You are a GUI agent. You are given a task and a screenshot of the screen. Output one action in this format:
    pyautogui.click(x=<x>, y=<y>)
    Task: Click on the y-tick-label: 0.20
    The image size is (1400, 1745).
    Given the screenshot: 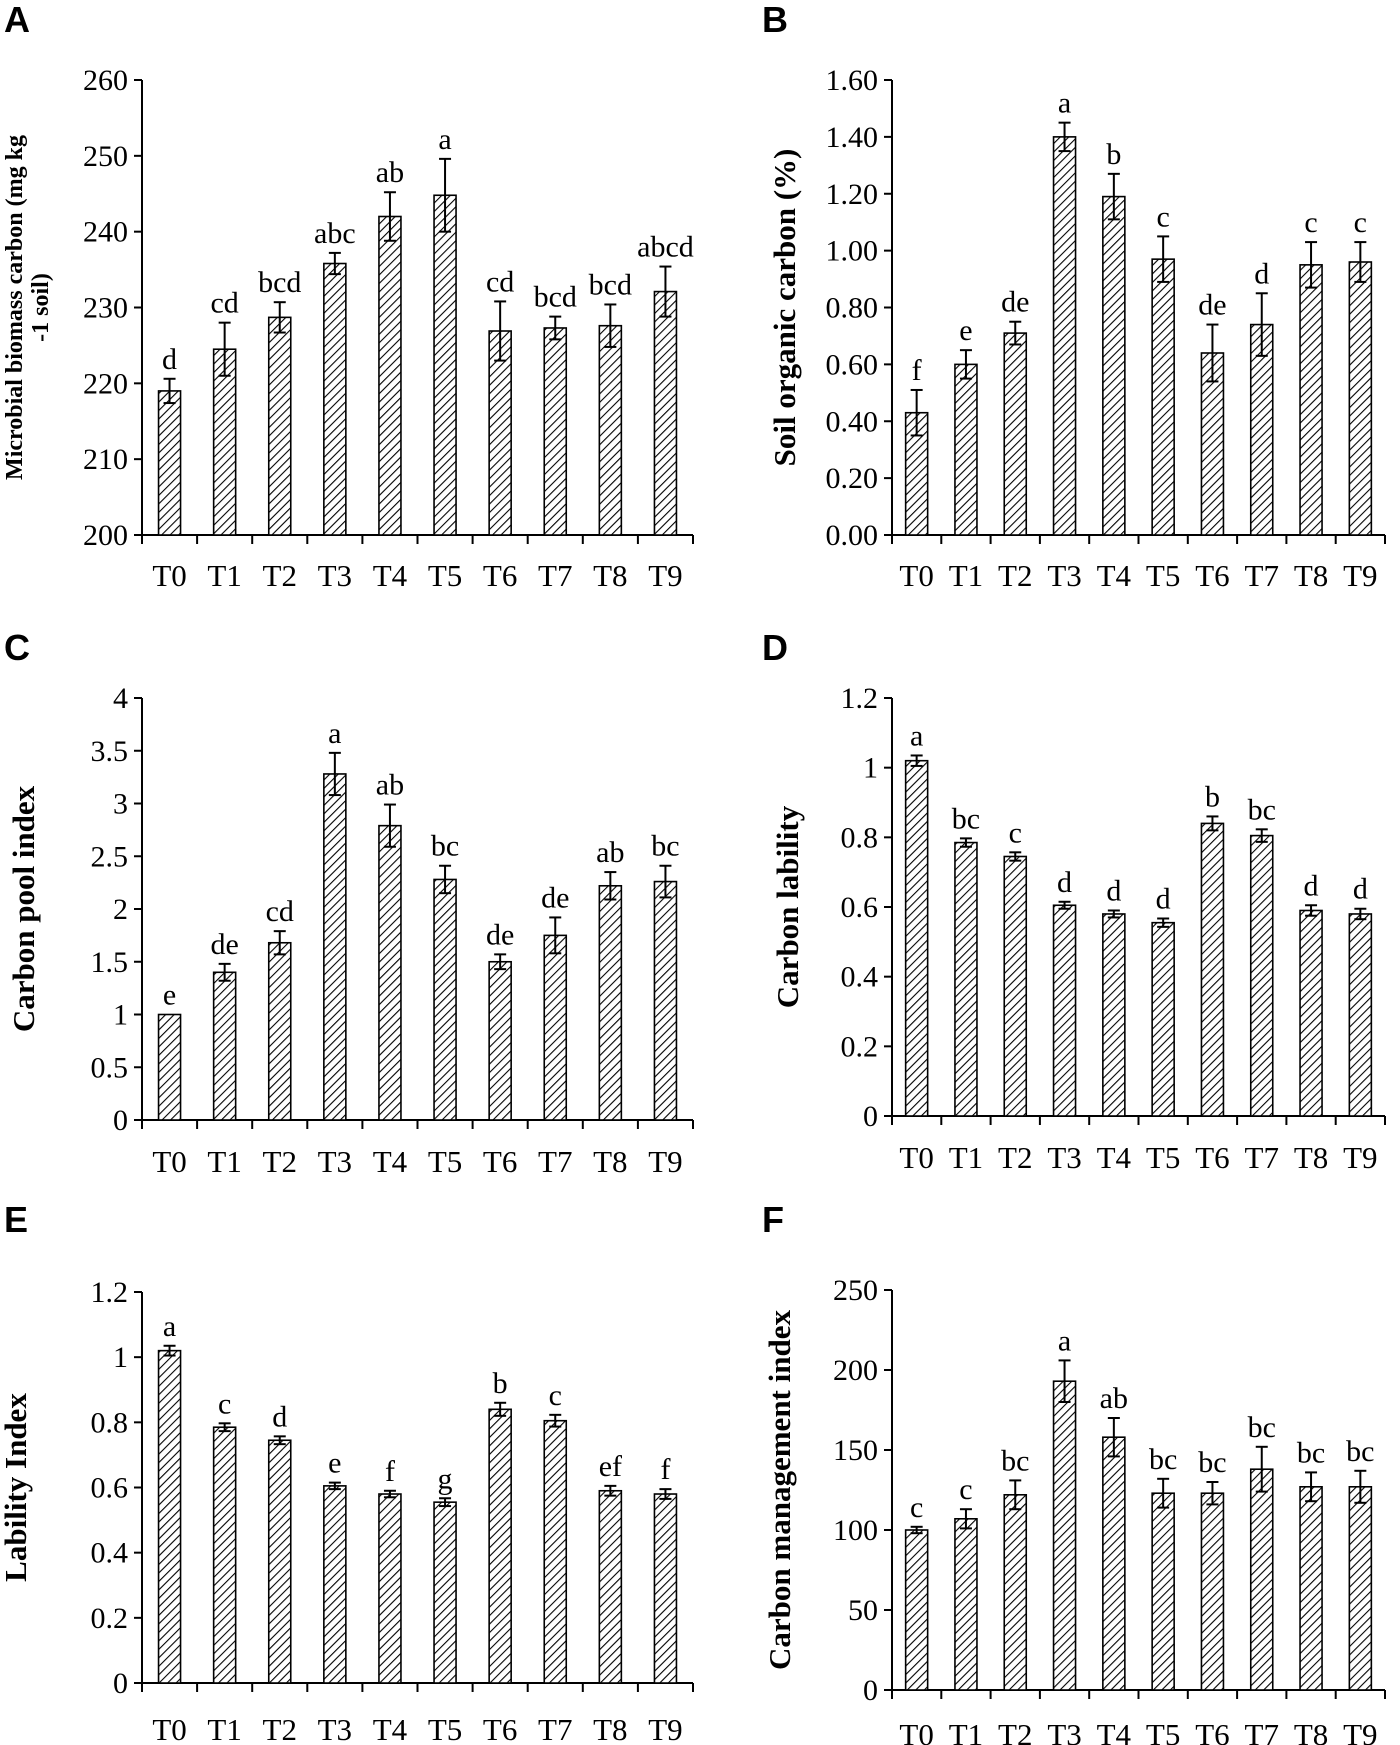 What is the action you would take?
    pyautogui.click(x=852, y=478)
    